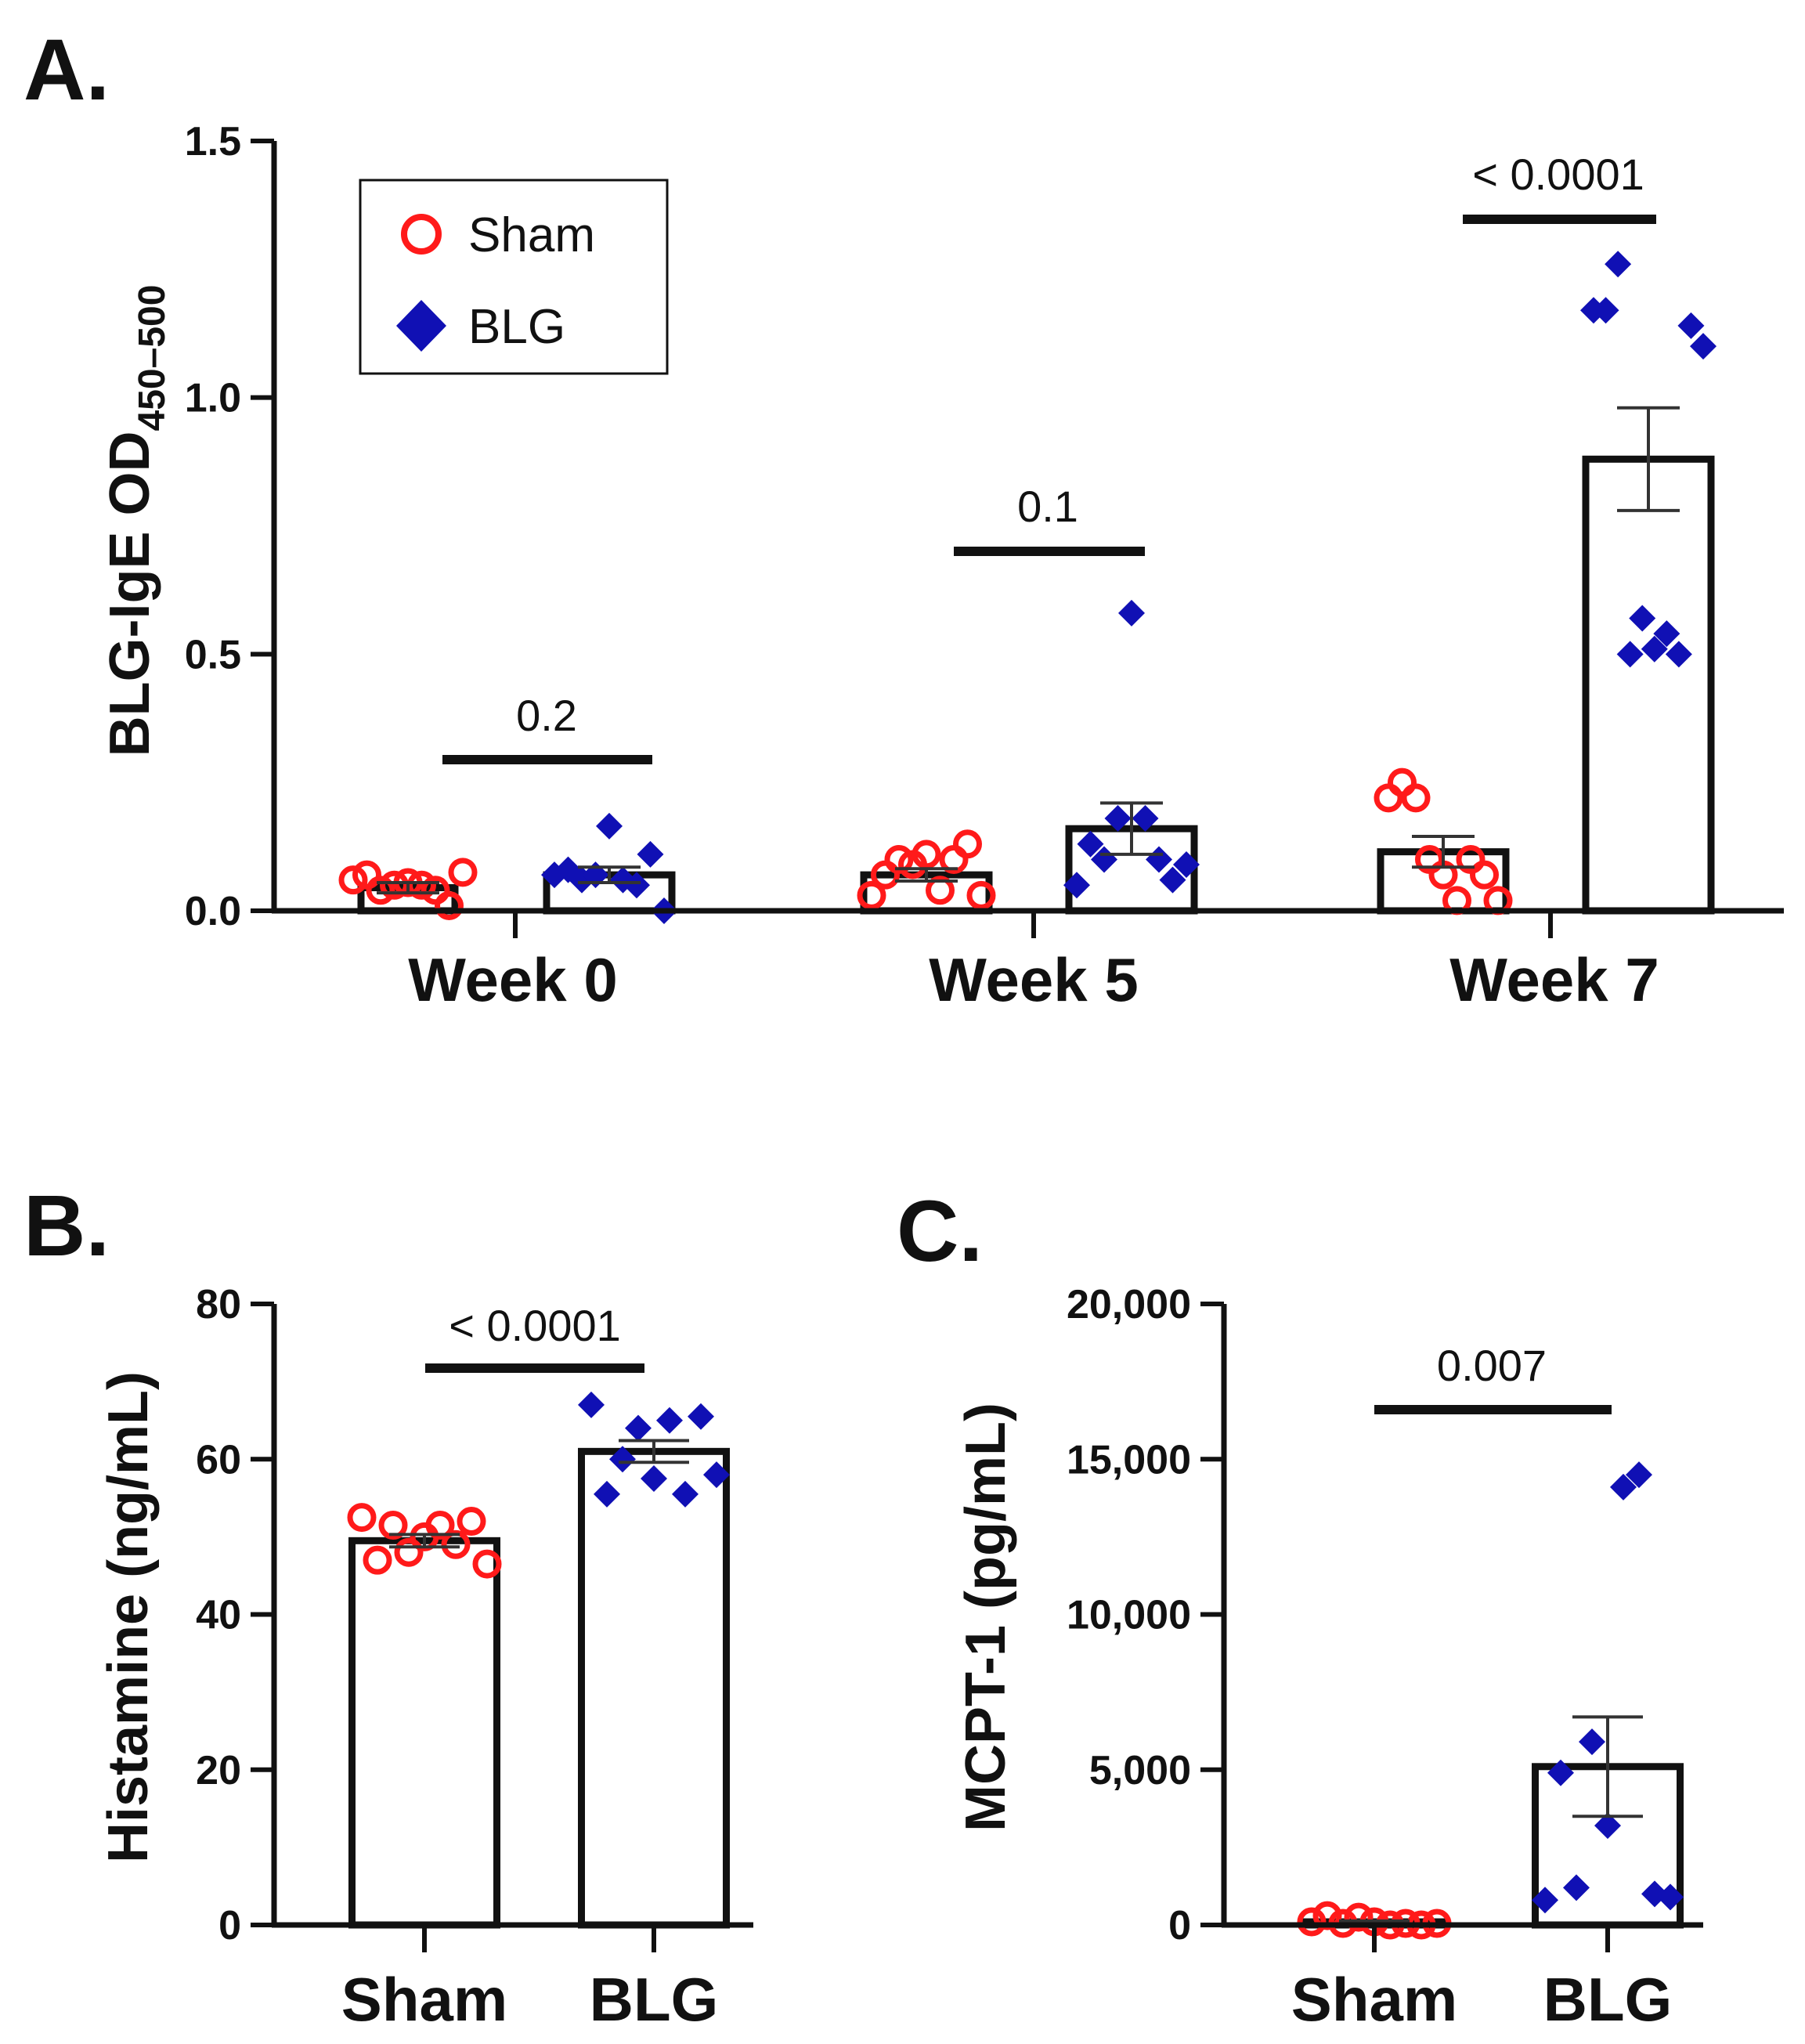 Image resolution: width=1805 pixels, height=2044 pixels. I want to click on panel-b-bar-sham, so click(424, 1733).